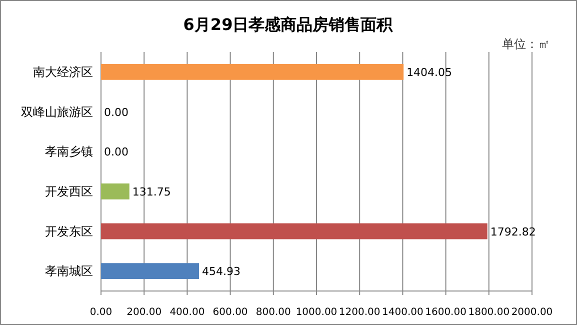 The image size is (577, 325). I want to click on text: 单位：㎡, so click(526, 44).